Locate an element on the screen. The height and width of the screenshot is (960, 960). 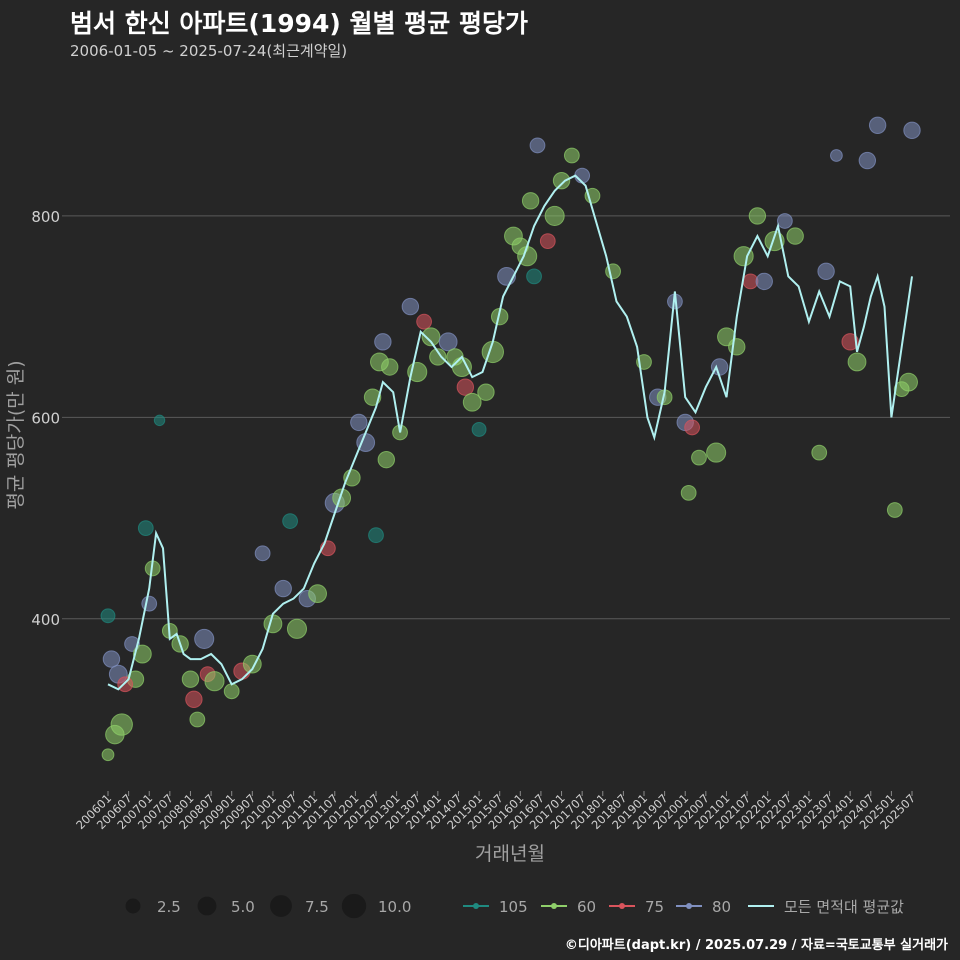
legend: 2.5 5.0 7.5 10.0 105 60 75 80 모든 면적대 평균값 is located at coordinates (514, 906).